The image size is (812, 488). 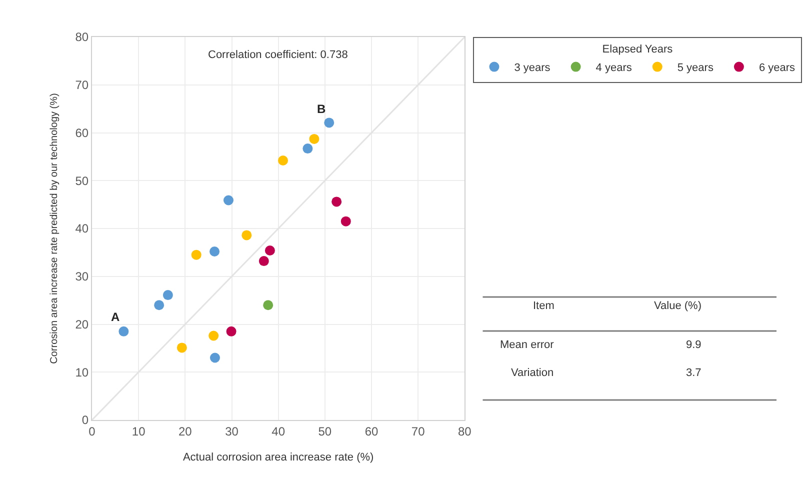 I want to click on legend-label: 3 years, so click(x=532, y=68).